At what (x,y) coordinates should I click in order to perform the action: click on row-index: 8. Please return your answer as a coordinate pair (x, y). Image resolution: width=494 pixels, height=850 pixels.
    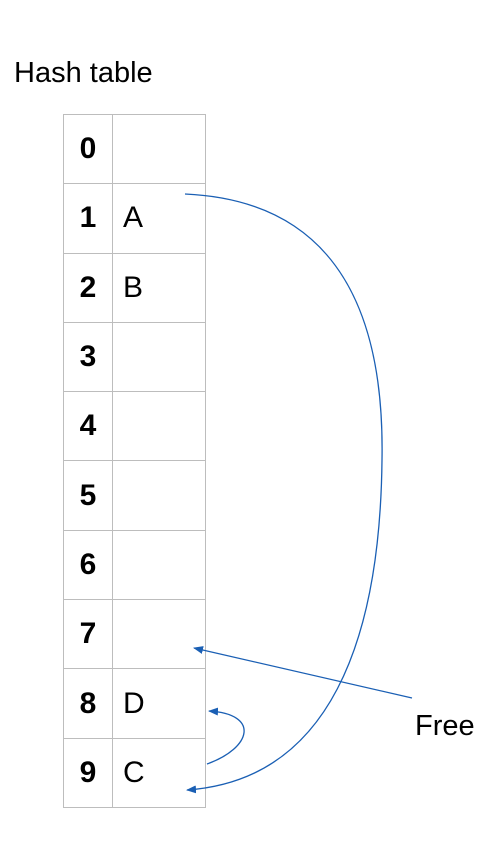
    Looking at the image, I should click on (88, 703).